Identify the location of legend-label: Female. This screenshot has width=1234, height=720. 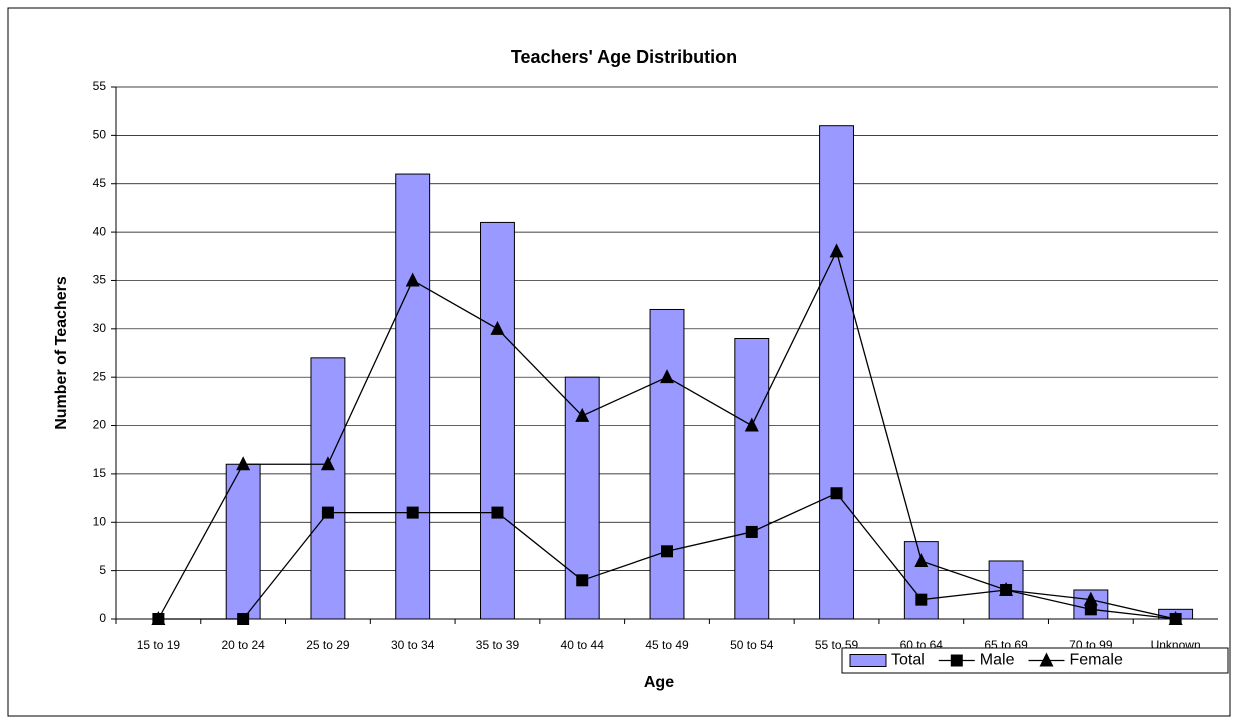
(1095, 660).